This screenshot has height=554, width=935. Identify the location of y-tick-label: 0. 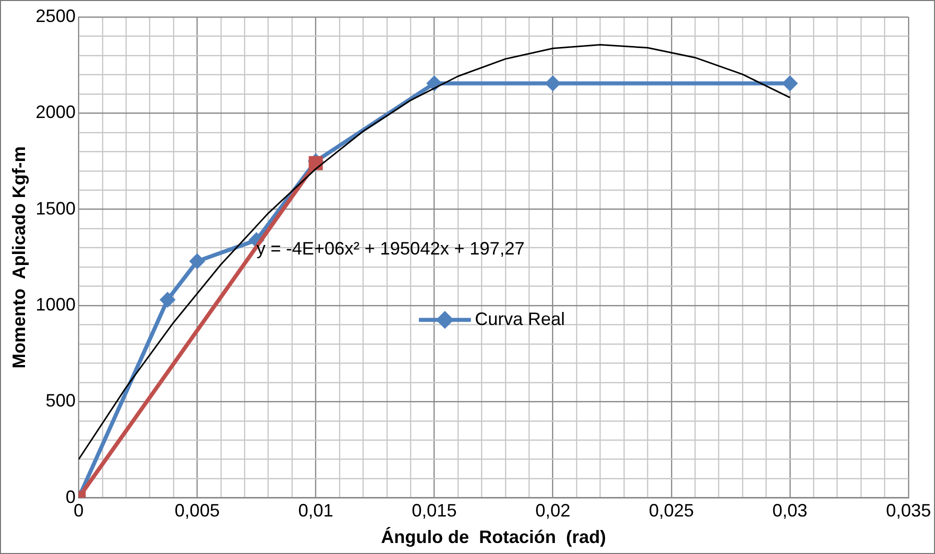
(71, 496).